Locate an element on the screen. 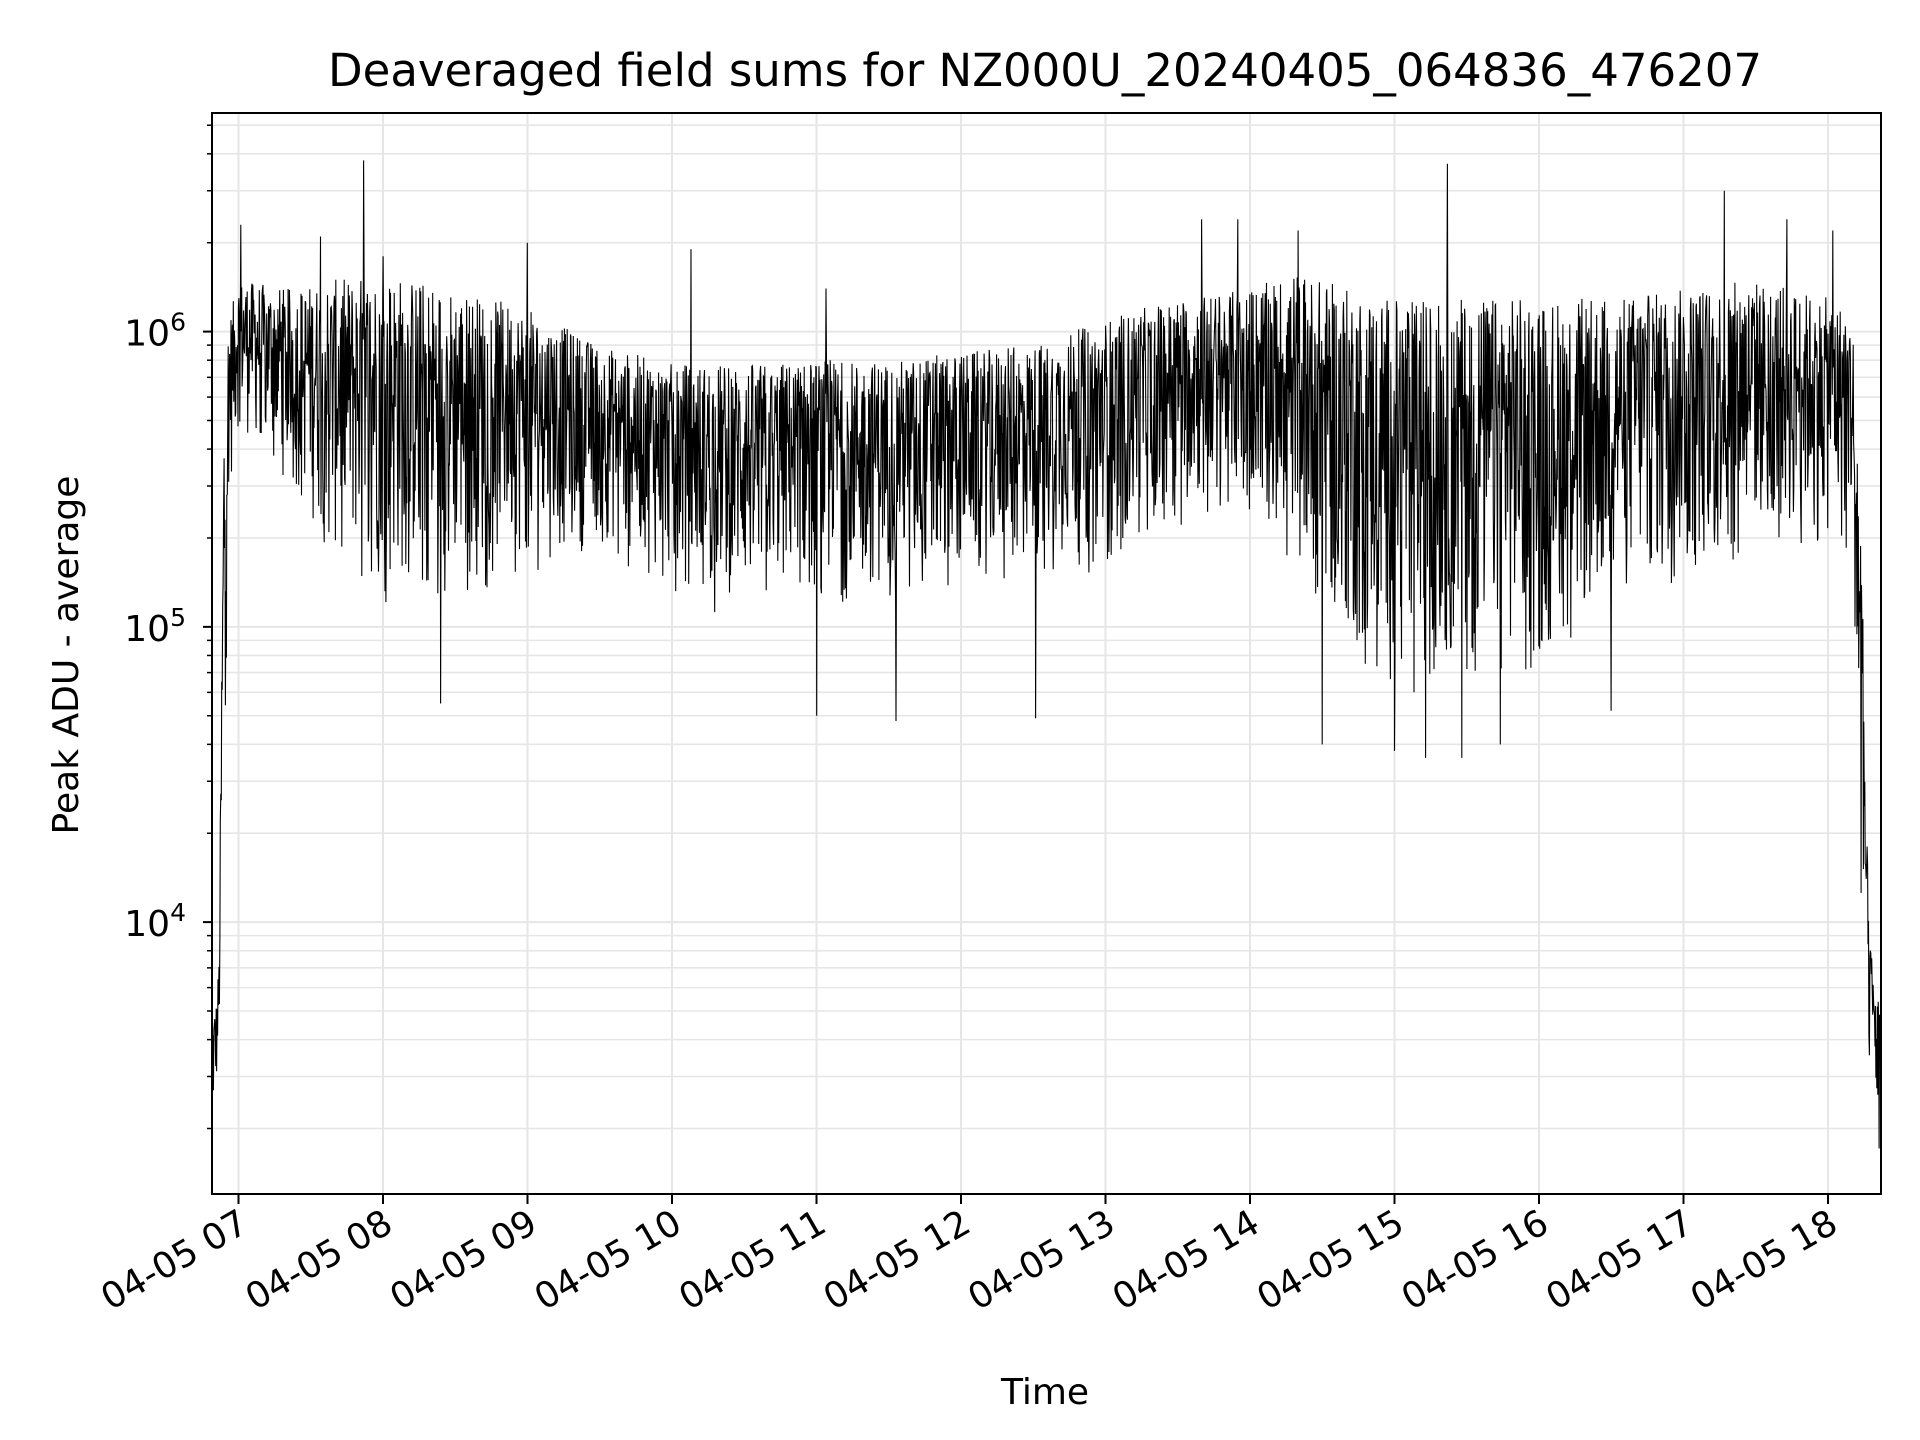 Image resolution: width=1920 pixels, height=1440 pixels. y-tick-label: 10⁴ is located at coordinates (155, 921).